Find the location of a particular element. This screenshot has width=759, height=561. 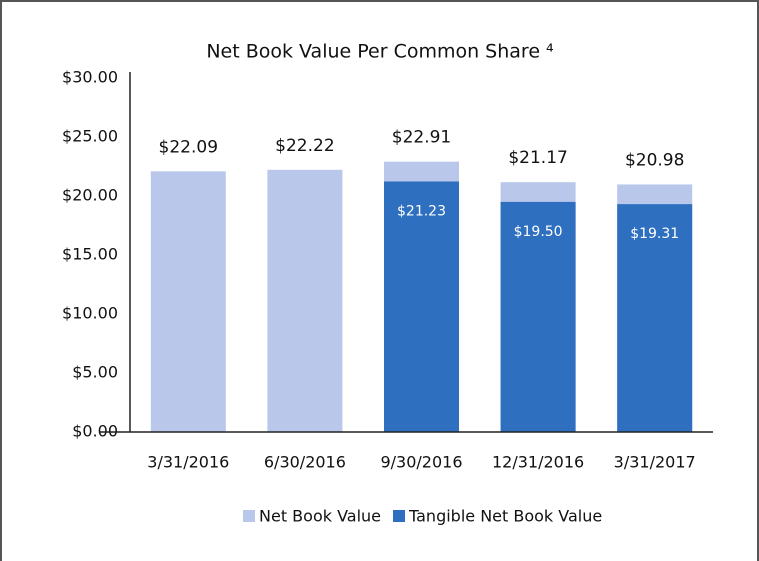

data-label: $22.22 is located at coordinates (304, 146).